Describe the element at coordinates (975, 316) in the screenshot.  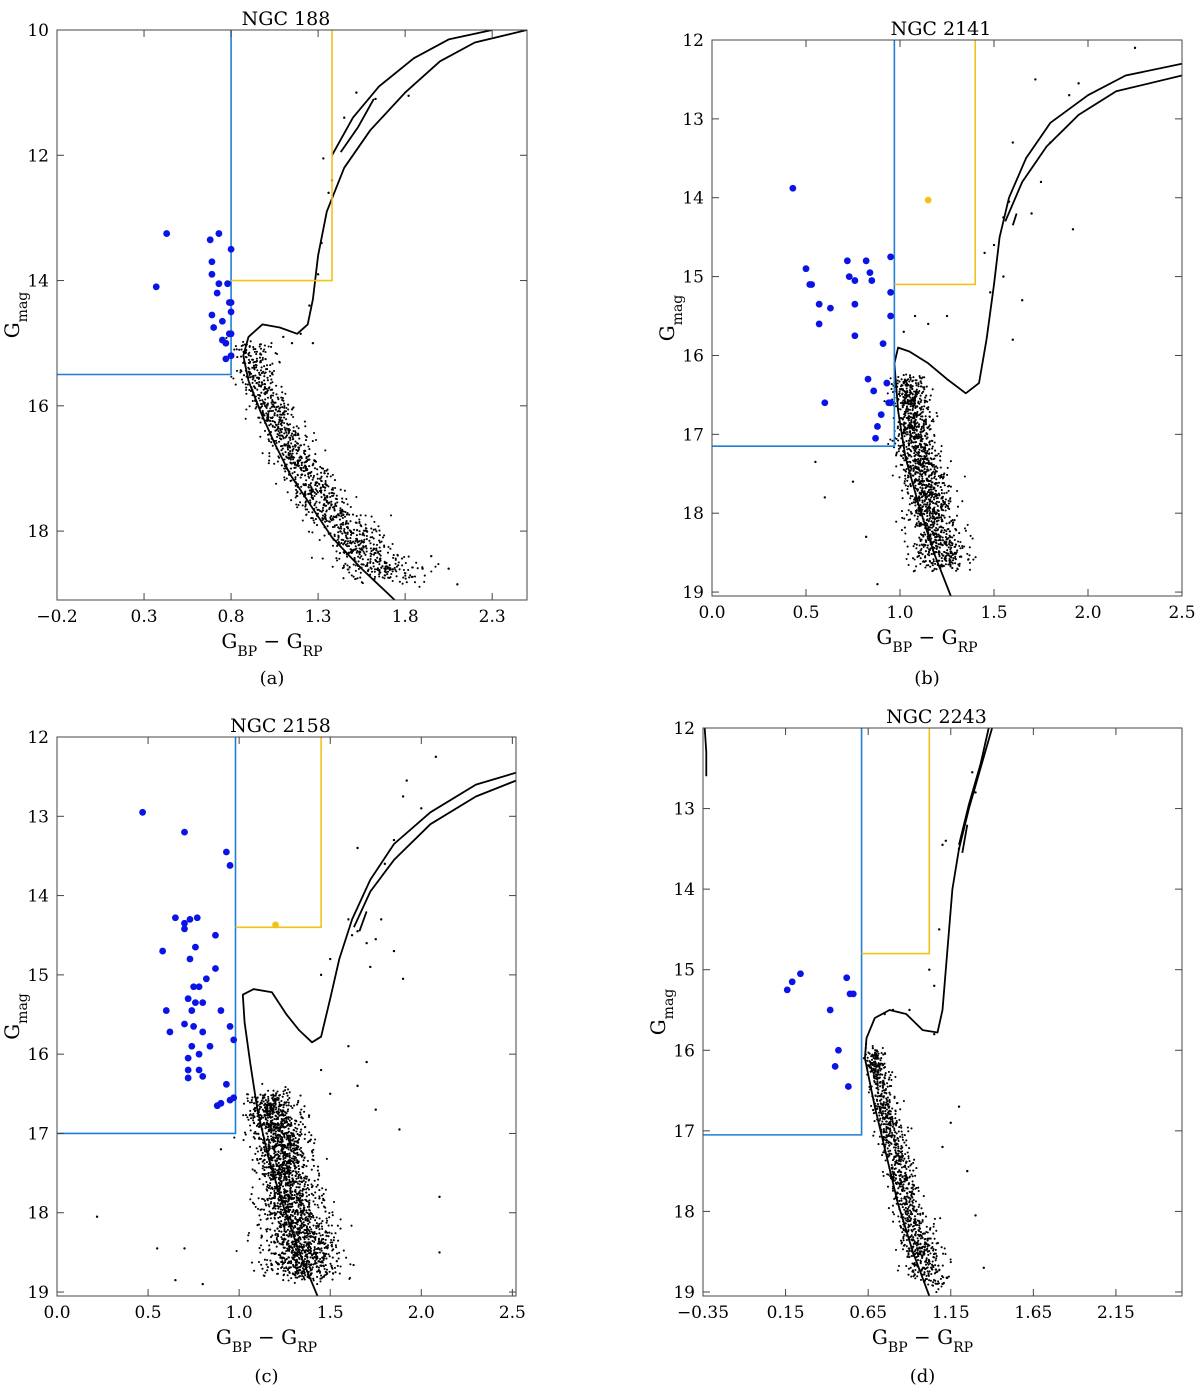
I see `field-stars` at that location.